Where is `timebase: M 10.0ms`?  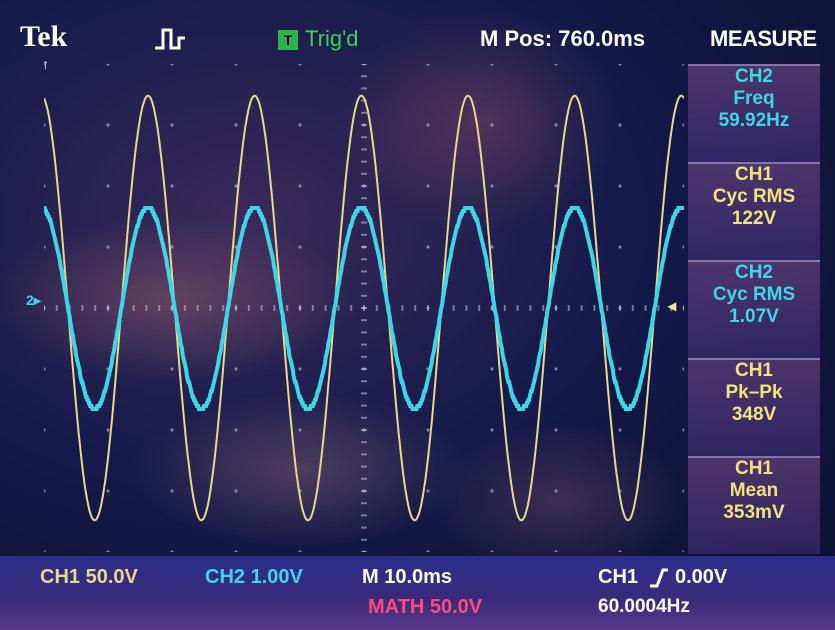 timebase: M 10.0ms is located at coordinates (407, 577).